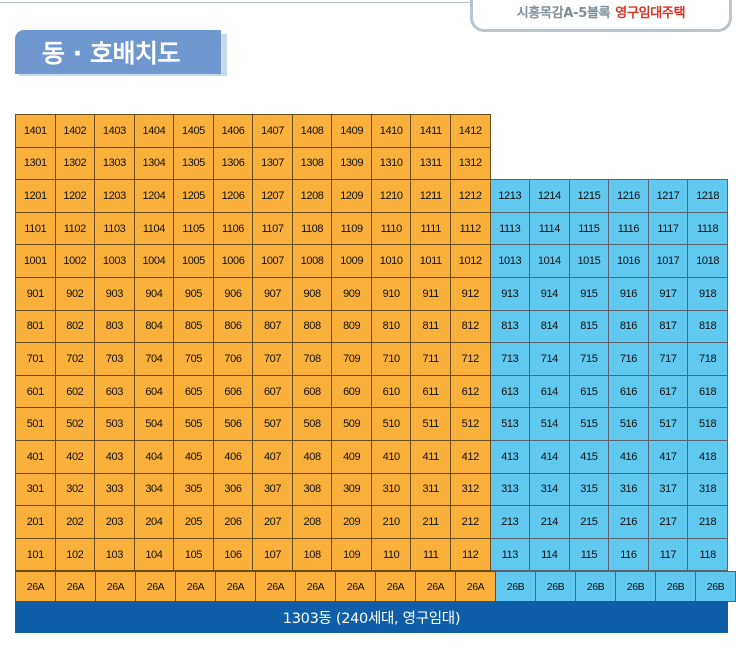 The image size is (736, 649). I want to click on unit-cell: 509, so click(351, 424).